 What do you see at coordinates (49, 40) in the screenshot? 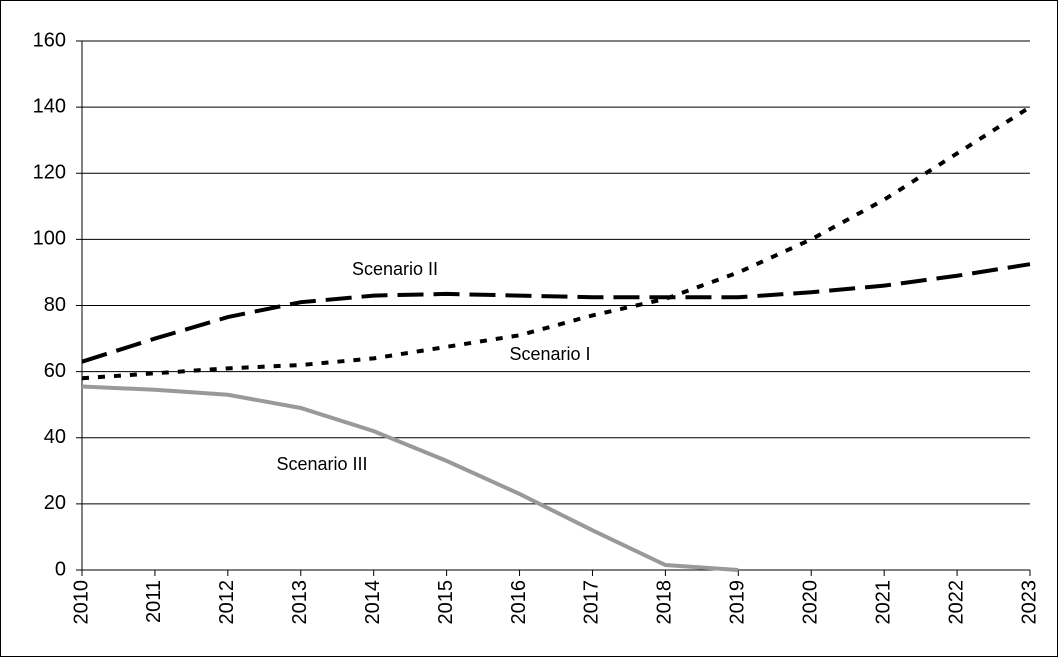
I see `y-tick-label: 160` at bounding box center [49, 40].